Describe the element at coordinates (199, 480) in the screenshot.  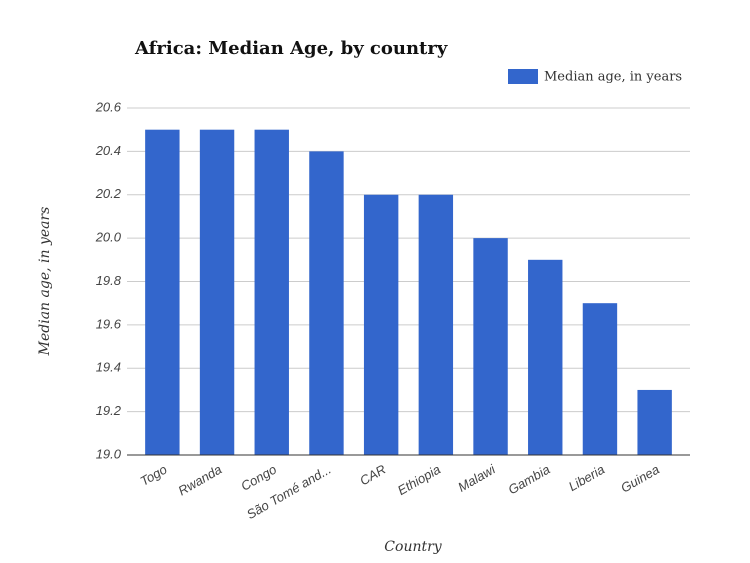
I see `x-tick-label: Rwanda` at that location.